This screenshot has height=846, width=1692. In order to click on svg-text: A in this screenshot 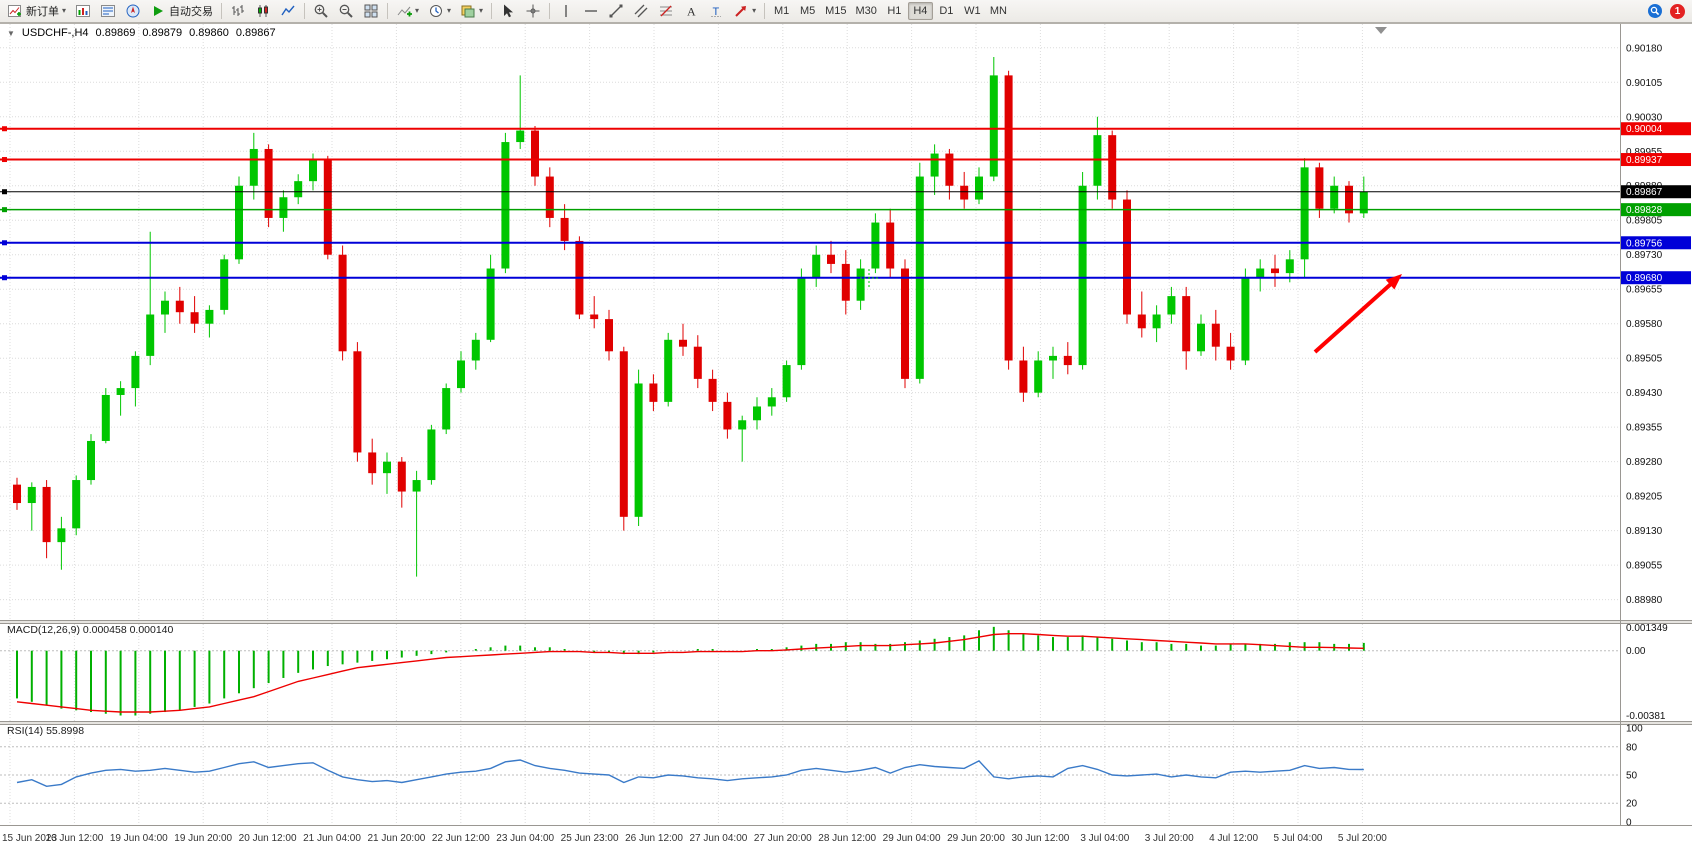, I will do `click(691, 12)`.